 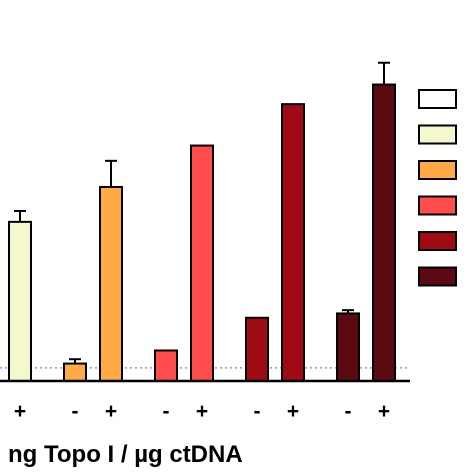 What do you see at coordinates (437, 188) in the screenshot?
I see `legend` at bounding box center [437, 188].